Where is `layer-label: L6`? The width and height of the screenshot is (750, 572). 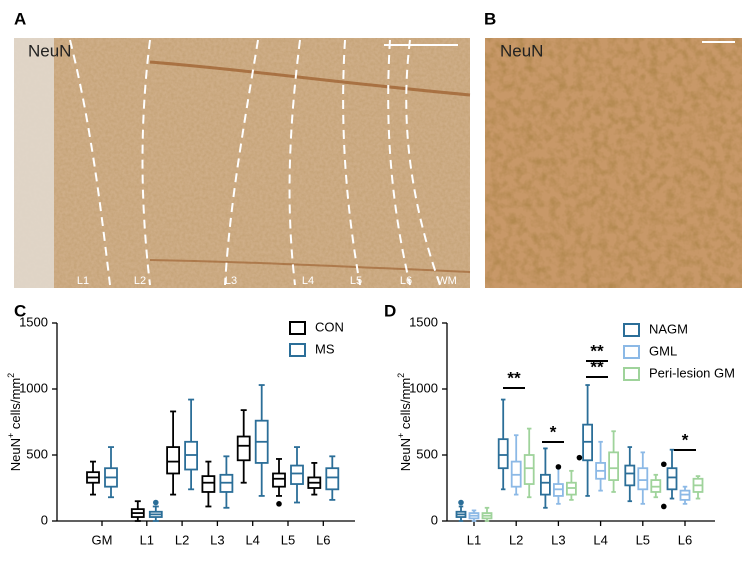
layer-label: L6 is located at coordinates (406, 281).